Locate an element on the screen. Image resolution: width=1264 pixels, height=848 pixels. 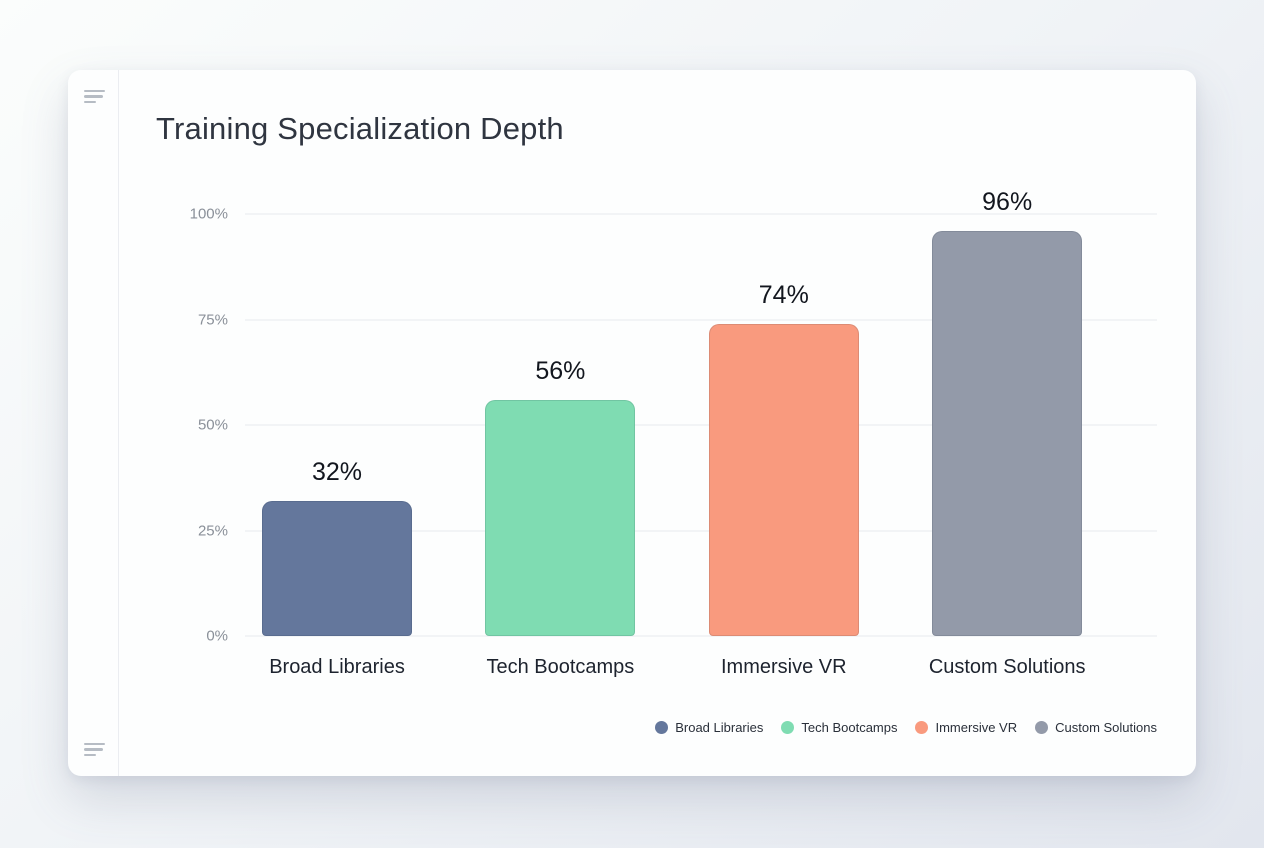
legend-item: Custom Solutions is located at coordinates (1096, 727).